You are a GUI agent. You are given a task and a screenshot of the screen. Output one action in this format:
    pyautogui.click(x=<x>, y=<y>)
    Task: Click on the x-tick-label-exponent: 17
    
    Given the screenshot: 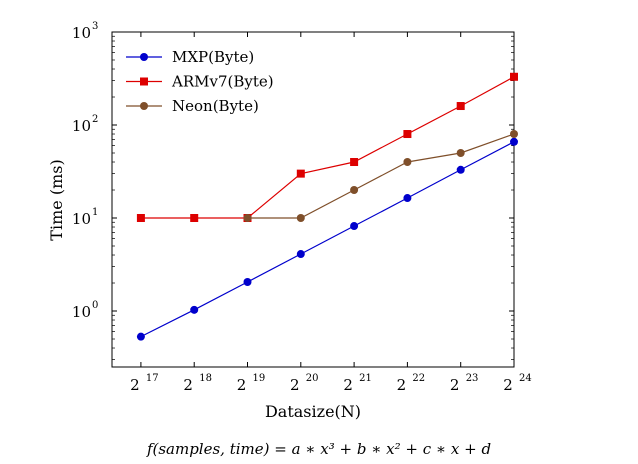 What is the action you would take?
    pyautogui.click(x=152, y=378)
    